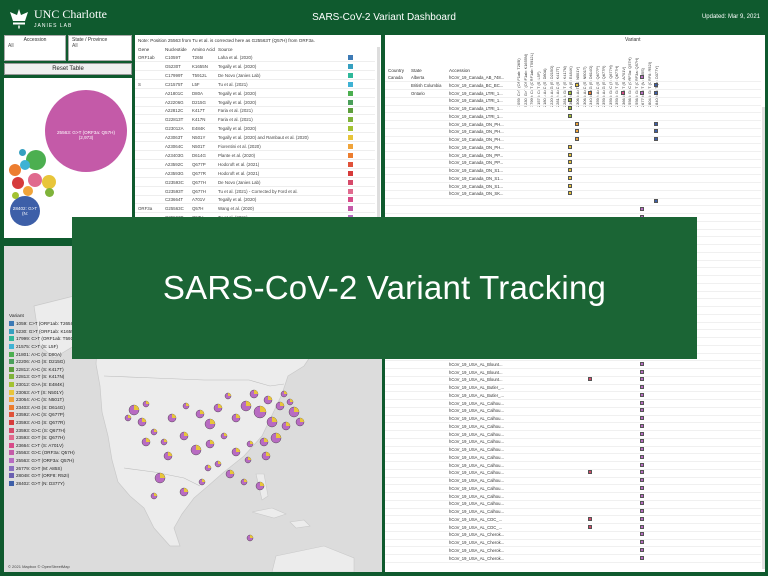  What do you see at coordinates (255, 130) in the screenshot?
I see `mutation-row: G23012A E484K Tegally et al. (2020)` at bounding box center [255, 130].